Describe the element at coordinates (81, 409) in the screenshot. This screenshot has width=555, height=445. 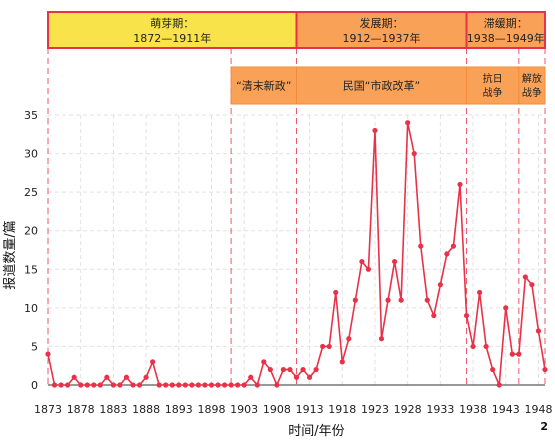
I see `x-tick-label: 1878` at that location.